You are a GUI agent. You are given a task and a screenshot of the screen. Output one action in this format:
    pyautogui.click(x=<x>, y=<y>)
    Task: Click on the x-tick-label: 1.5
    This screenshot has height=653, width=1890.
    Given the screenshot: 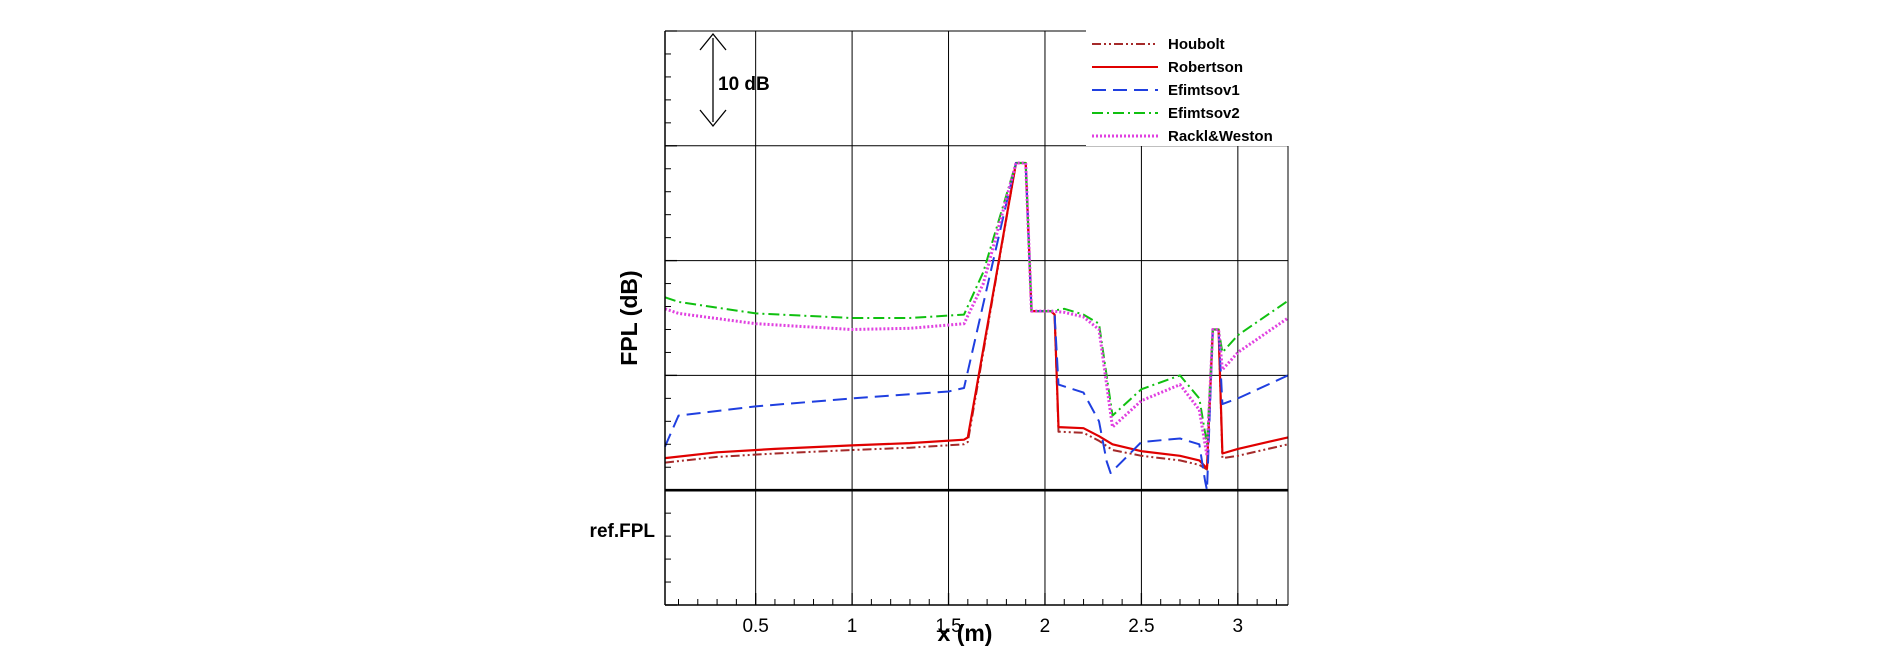 What is the action you would take?
    pyautogui.click(x=948, y=626)
    